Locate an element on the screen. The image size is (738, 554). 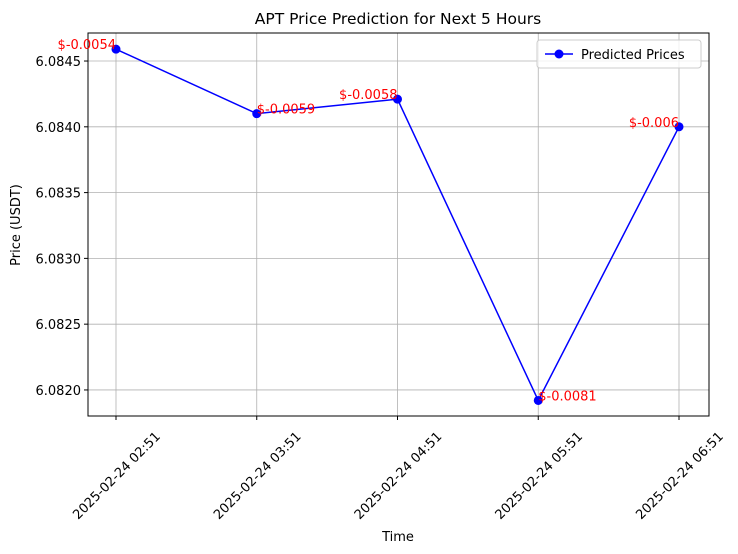
x-tick-label: 2025-02-24 05:51 is located at coordinates (539, 475).